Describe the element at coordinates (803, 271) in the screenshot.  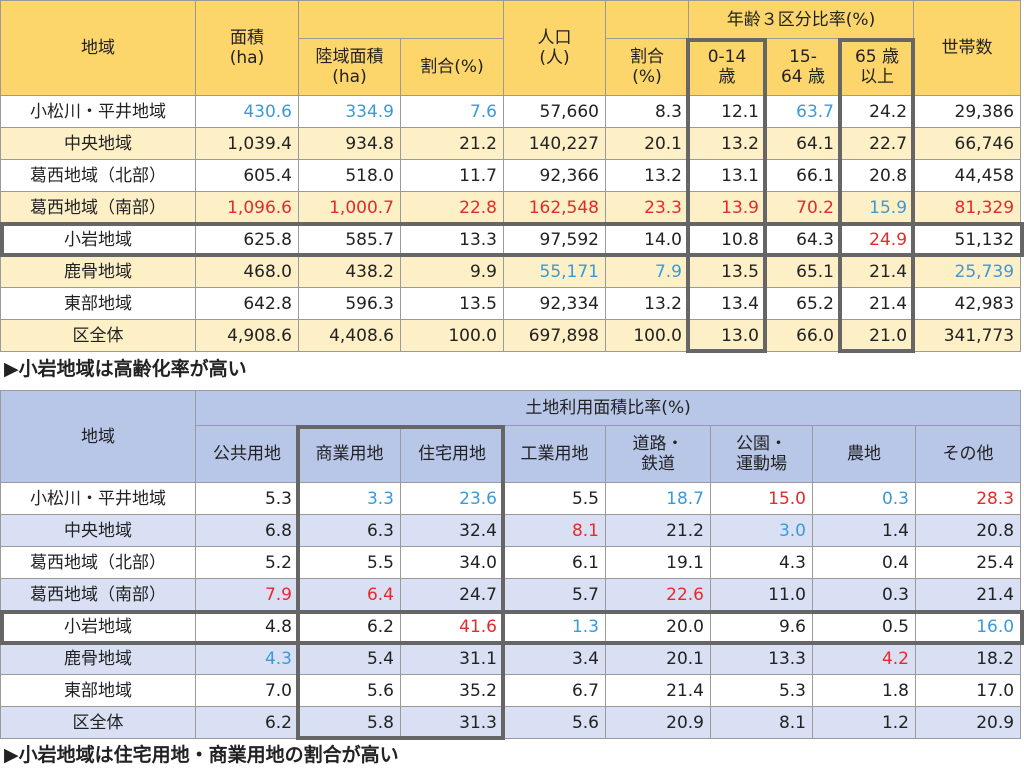
I see `value-cell: 65.1` at that location.